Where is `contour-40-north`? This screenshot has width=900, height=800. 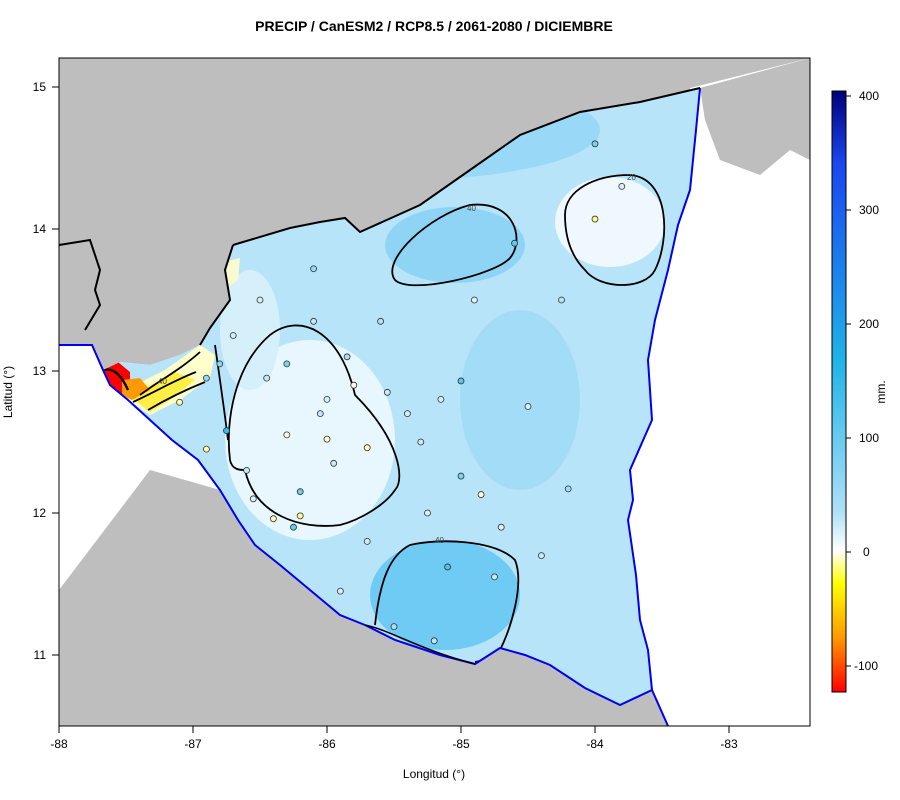
contour-40-north is located at coordinates (454, 245).